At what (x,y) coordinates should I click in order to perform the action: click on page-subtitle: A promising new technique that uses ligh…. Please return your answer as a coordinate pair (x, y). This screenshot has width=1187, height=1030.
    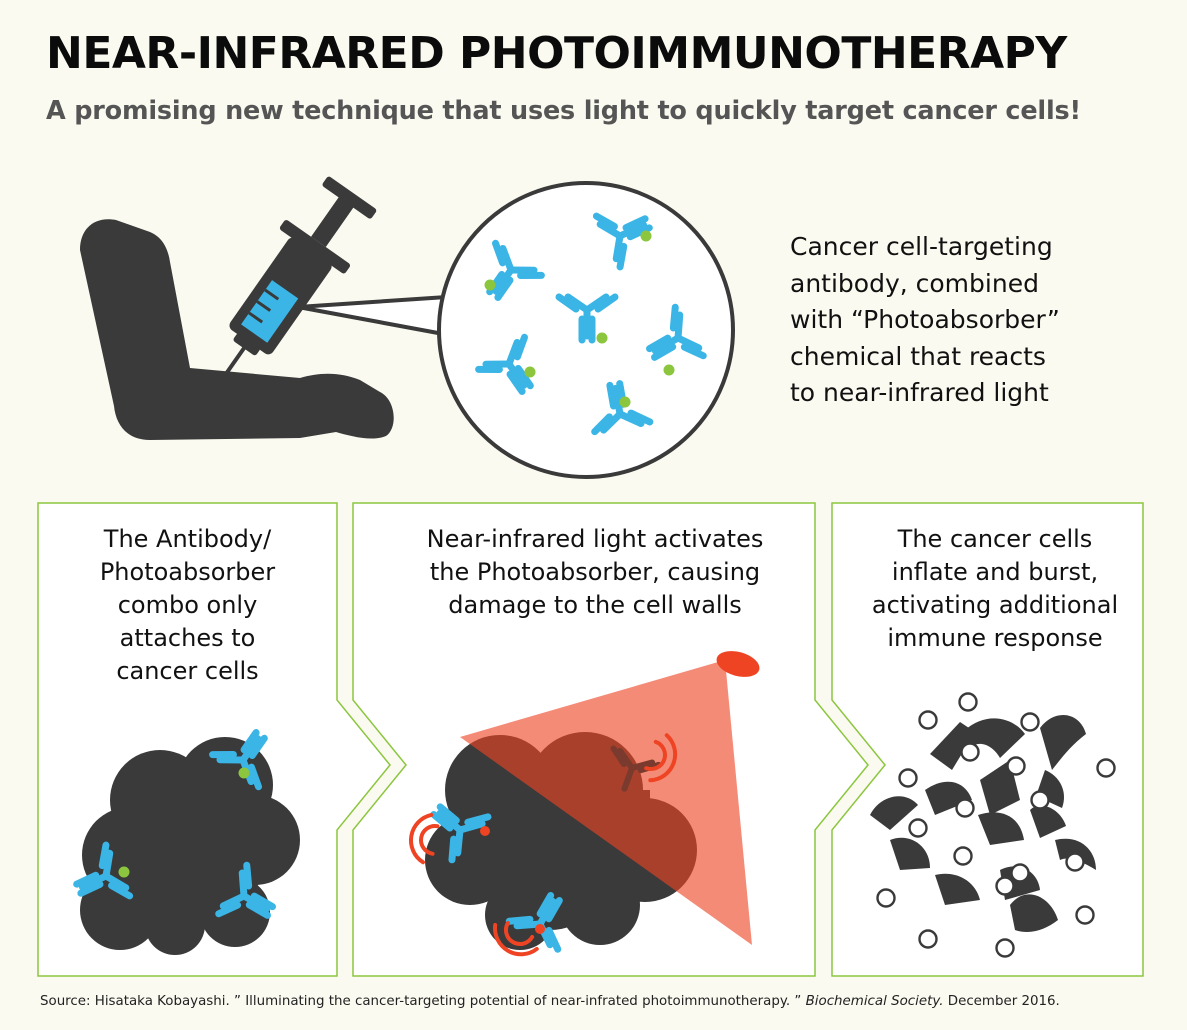
    Looking at the image, I should click on (563, 111).